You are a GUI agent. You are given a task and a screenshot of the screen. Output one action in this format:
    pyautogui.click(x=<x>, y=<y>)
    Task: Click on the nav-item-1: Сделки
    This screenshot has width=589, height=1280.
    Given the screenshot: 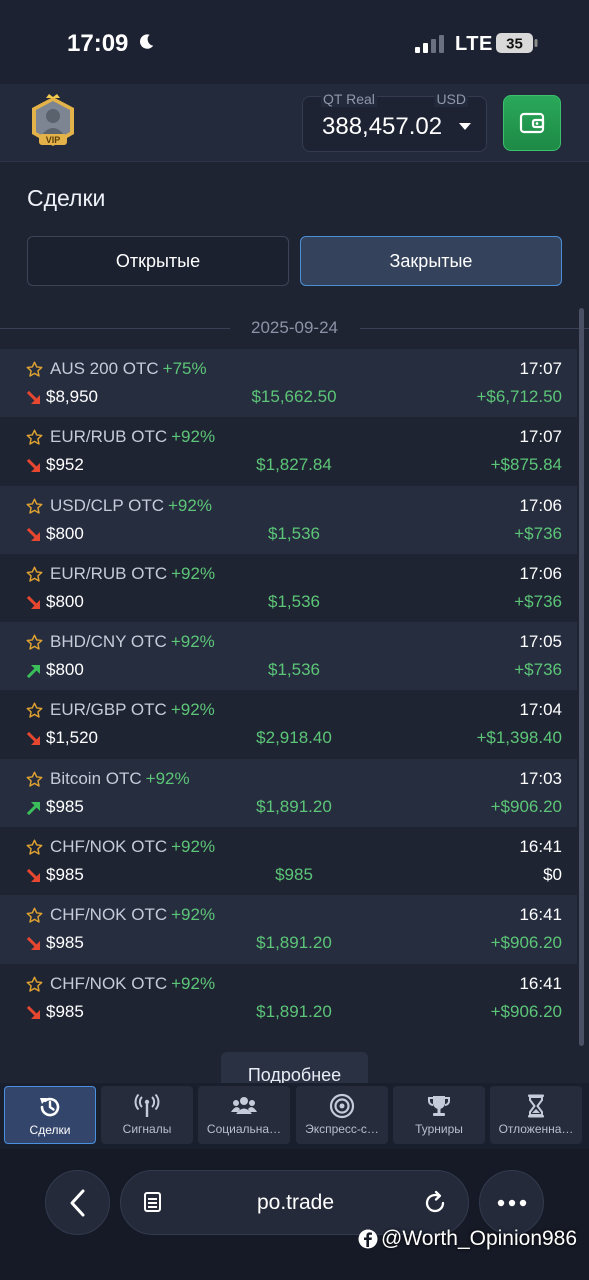 What is the action you would take?
    pyautogui.click(x=50, y=1115)
    